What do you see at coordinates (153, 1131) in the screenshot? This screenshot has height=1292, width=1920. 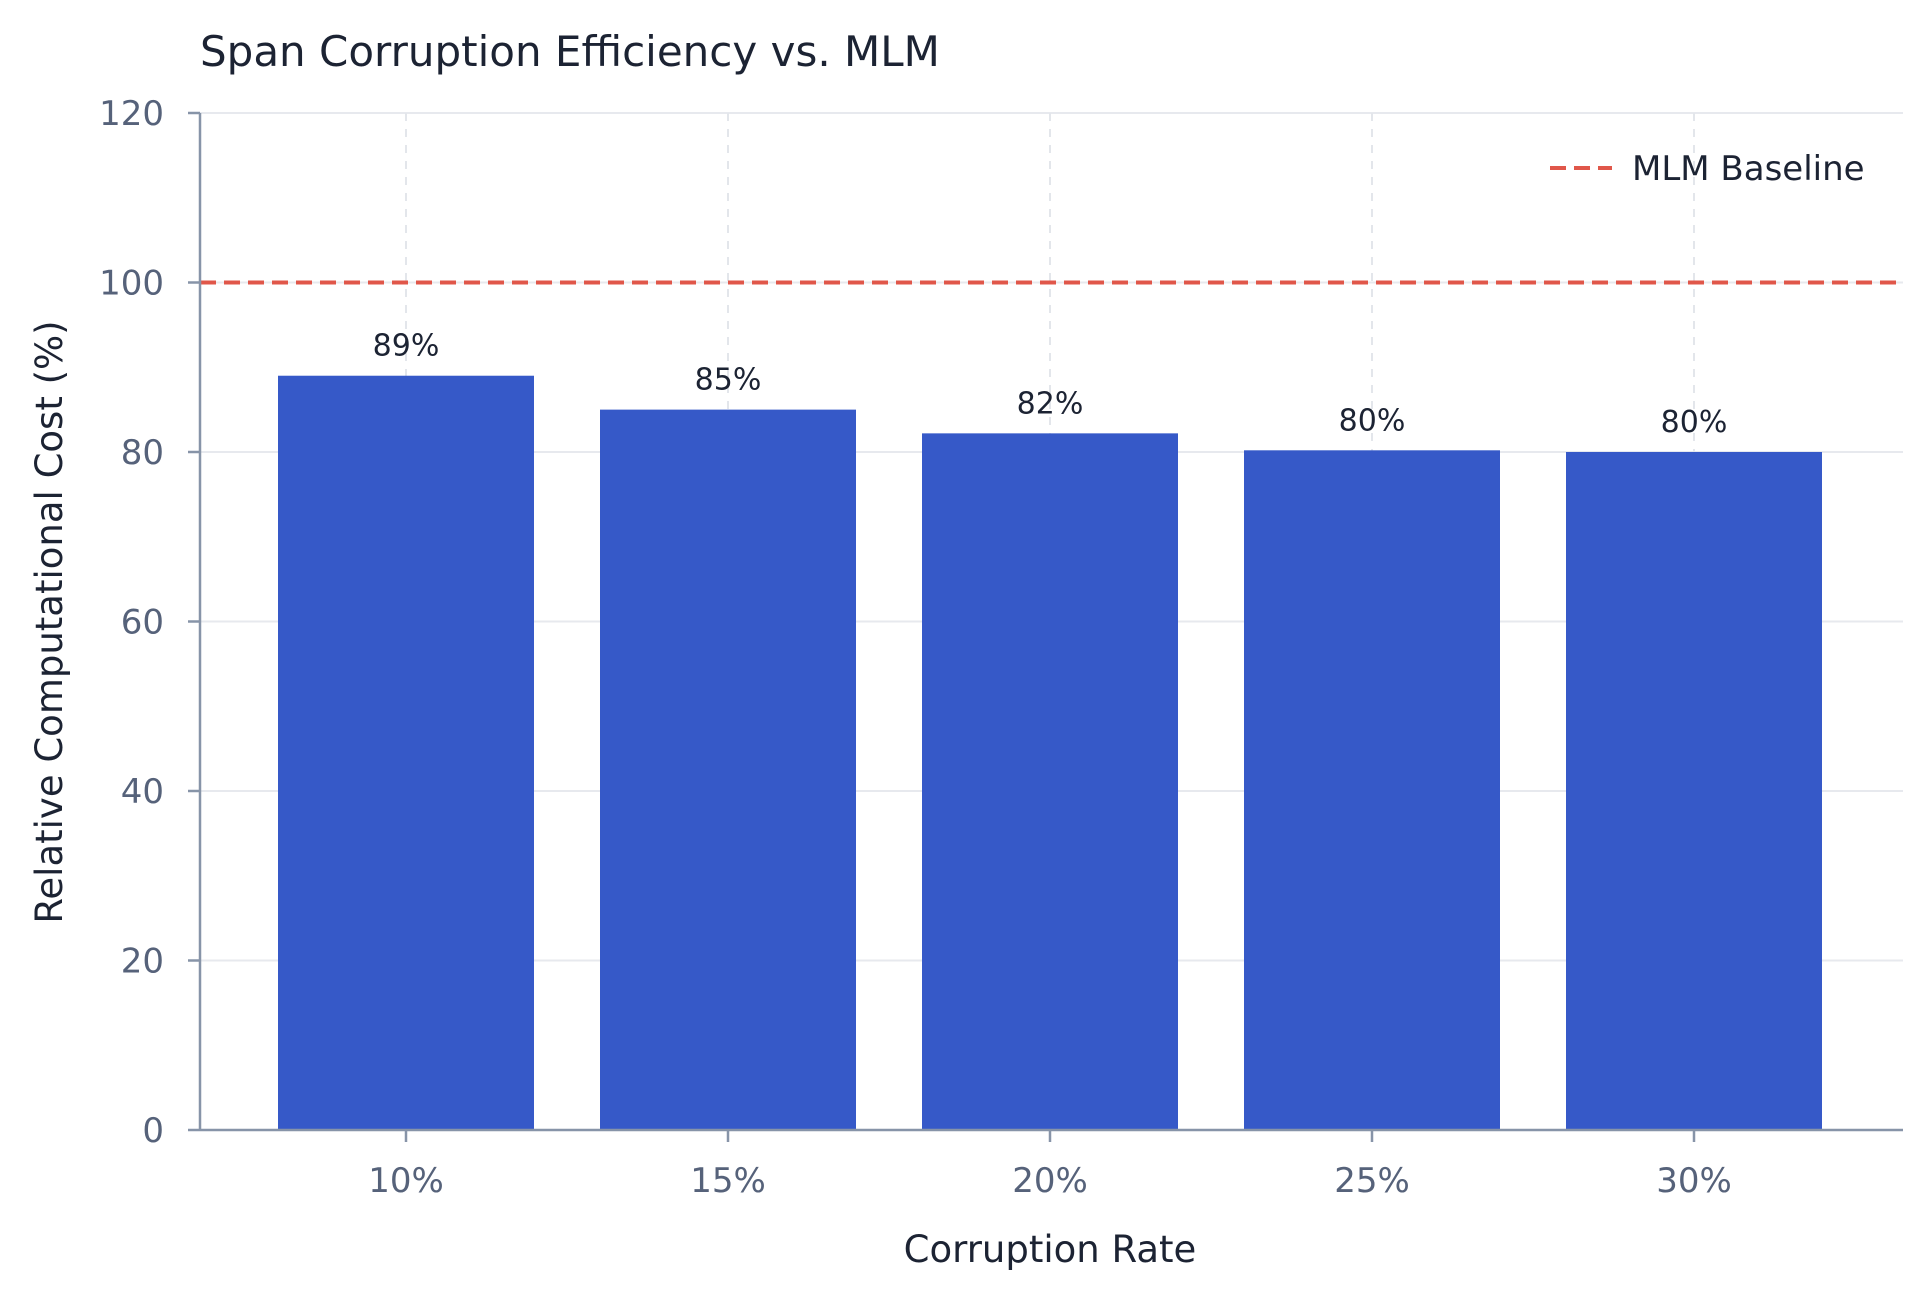 I see `y-tick-label: 0` at bounding box center [153, 1131].